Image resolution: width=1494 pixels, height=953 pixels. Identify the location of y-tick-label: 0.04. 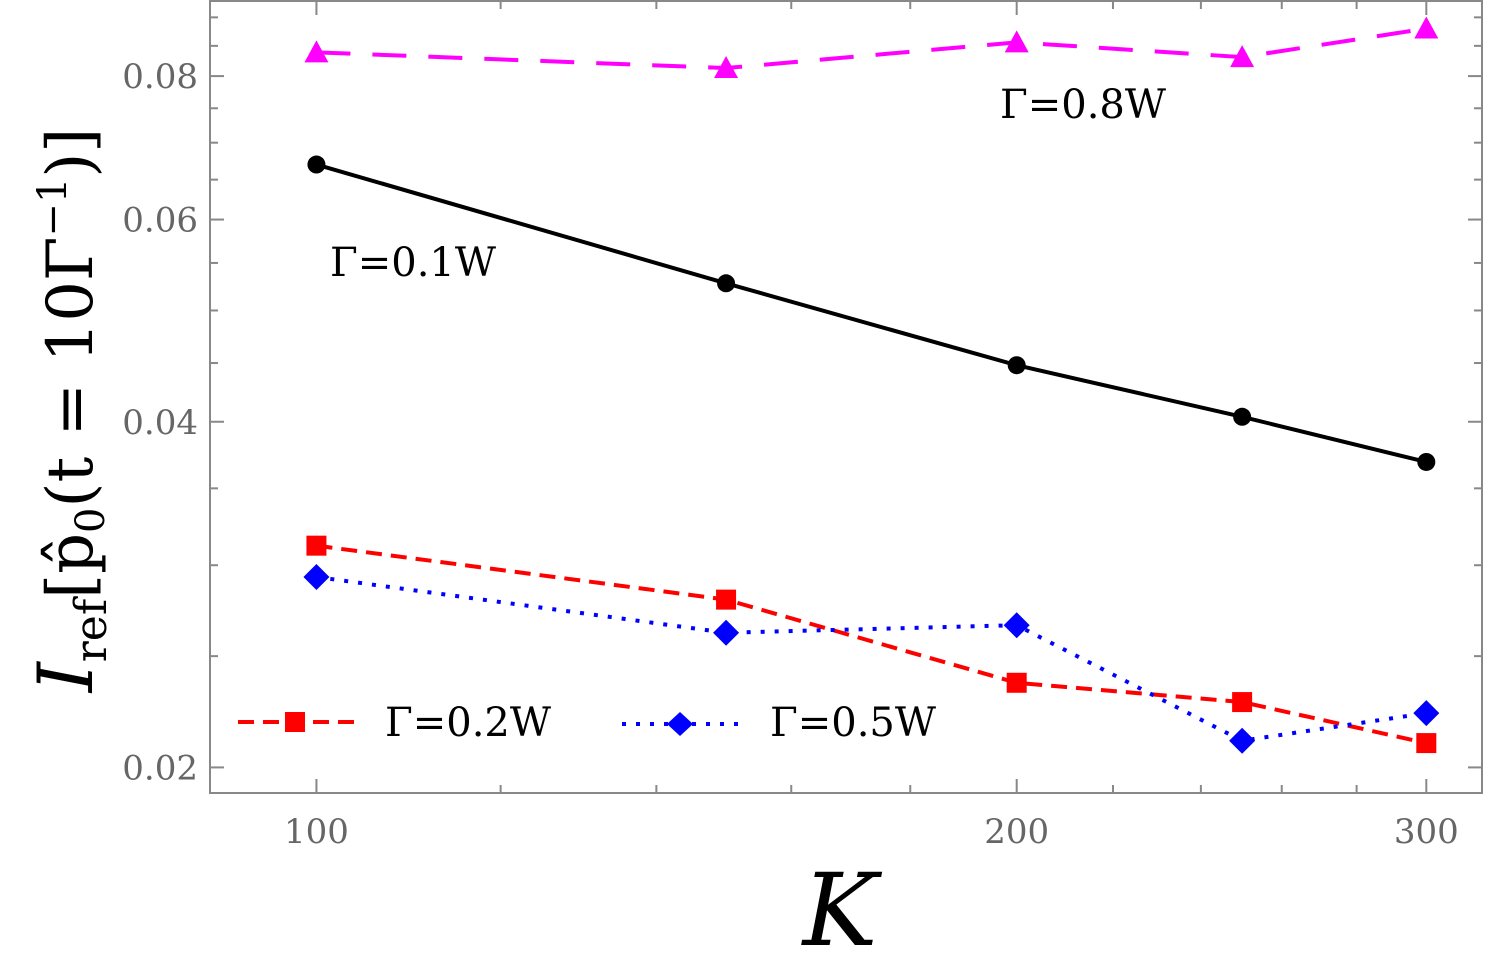
(160, 423).